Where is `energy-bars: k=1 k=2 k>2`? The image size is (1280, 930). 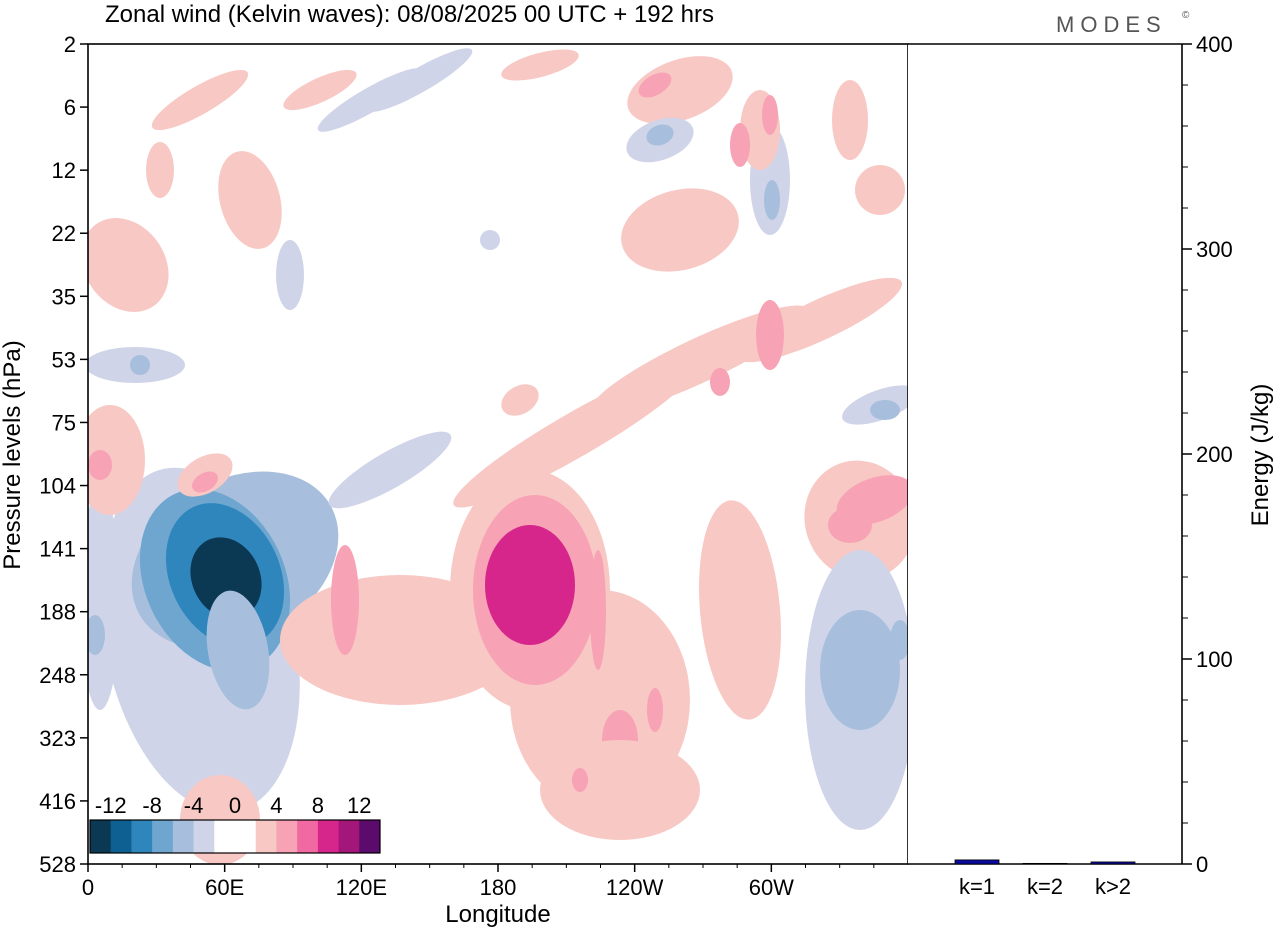
energy-bars: k=1 k=2 k>2 is located at coordinates (1045, 879).